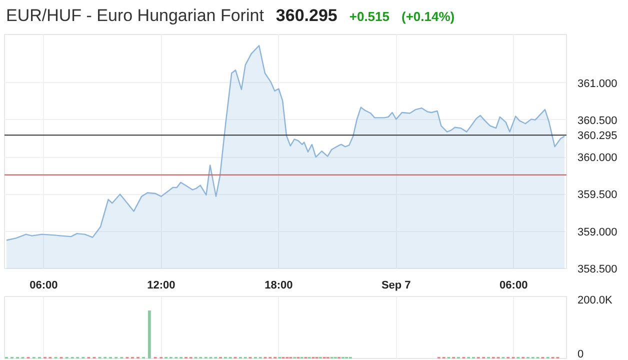 The width and height of the screenshot is (628, 360). Describe the element at coordinates (307, 15) in the screenshot. I see `text: 360.295` at that location.